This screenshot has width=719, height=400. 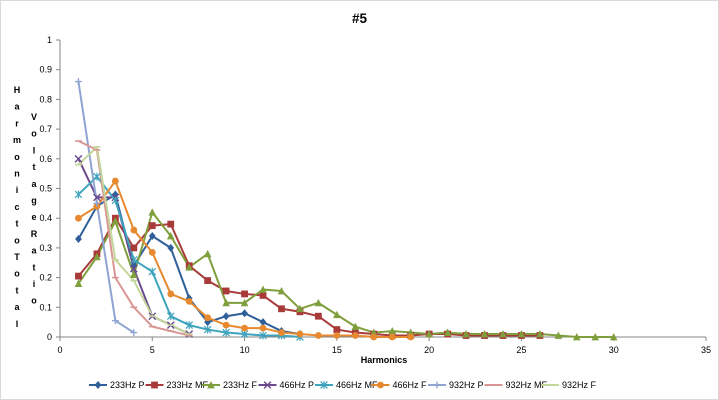 I want to click on y-tick-label: 0.3, so click(x=45, y=248).